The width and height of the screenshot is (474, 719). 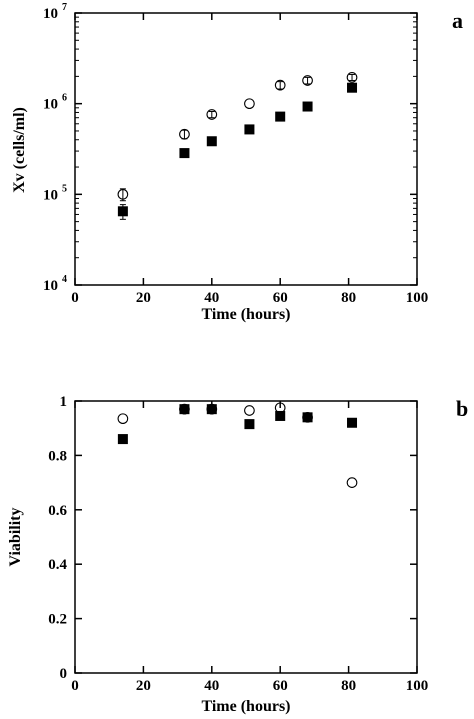 What do you see at coordinates (245, 706) in the screenshot?
I see `panel-b-x-axis-title: Time (hours)` at bounding box center [245, 706].